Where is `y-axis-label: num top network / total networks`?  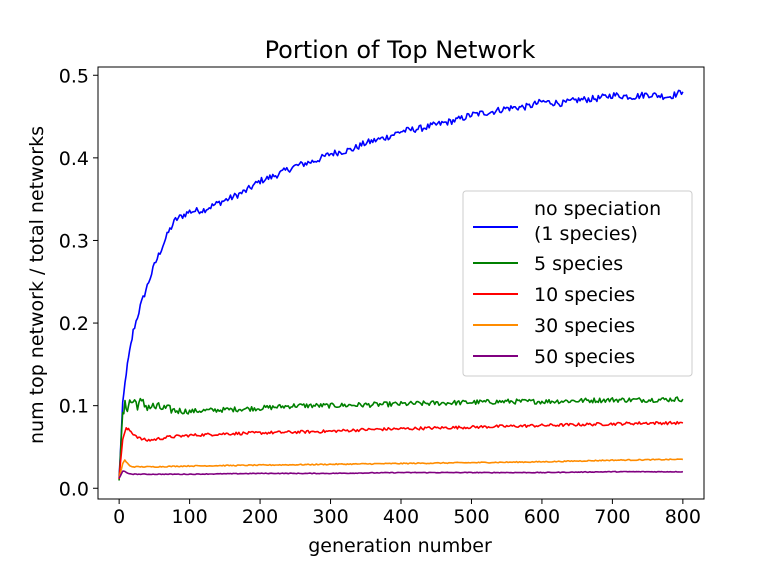 y-axis-label: num top network / total networks is located at coordinates (37, 285).